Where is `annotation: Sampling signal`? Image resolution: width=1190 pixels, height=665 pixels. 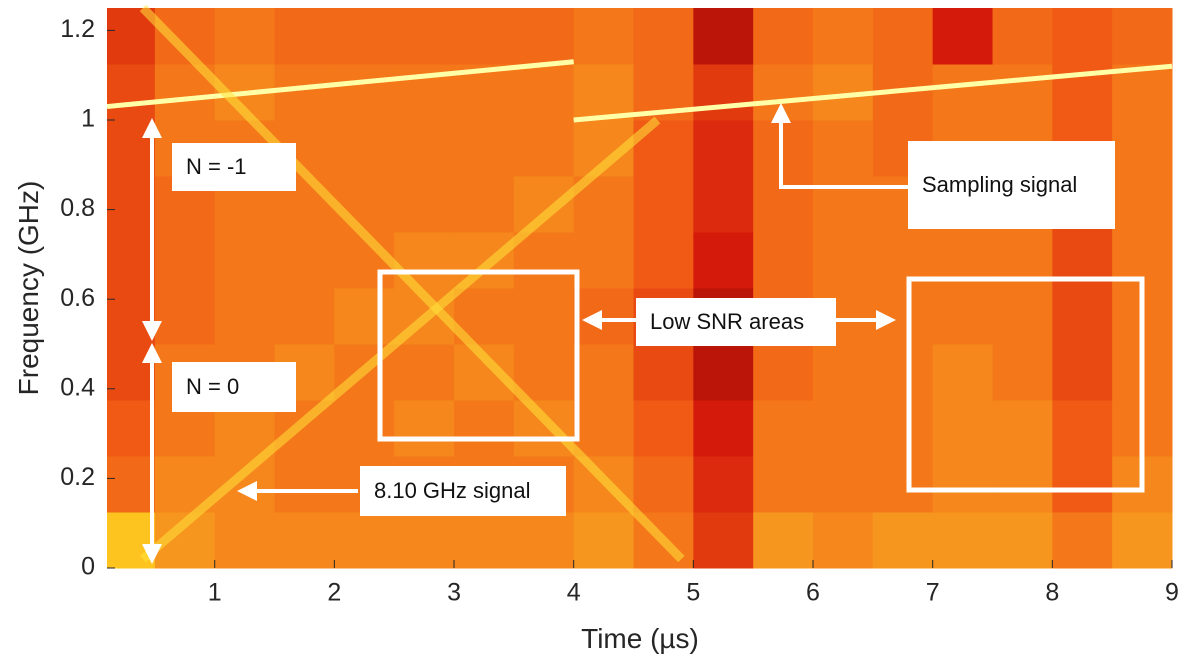
annotation: Sampling signal is located at coordinates (1011, 185).